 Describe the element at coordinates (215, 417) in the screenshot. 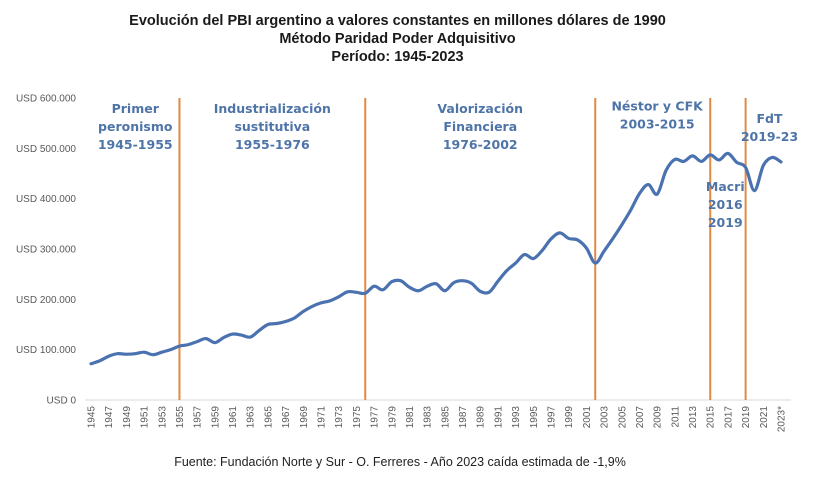

I see `x-tick-label: 1959` at that location.